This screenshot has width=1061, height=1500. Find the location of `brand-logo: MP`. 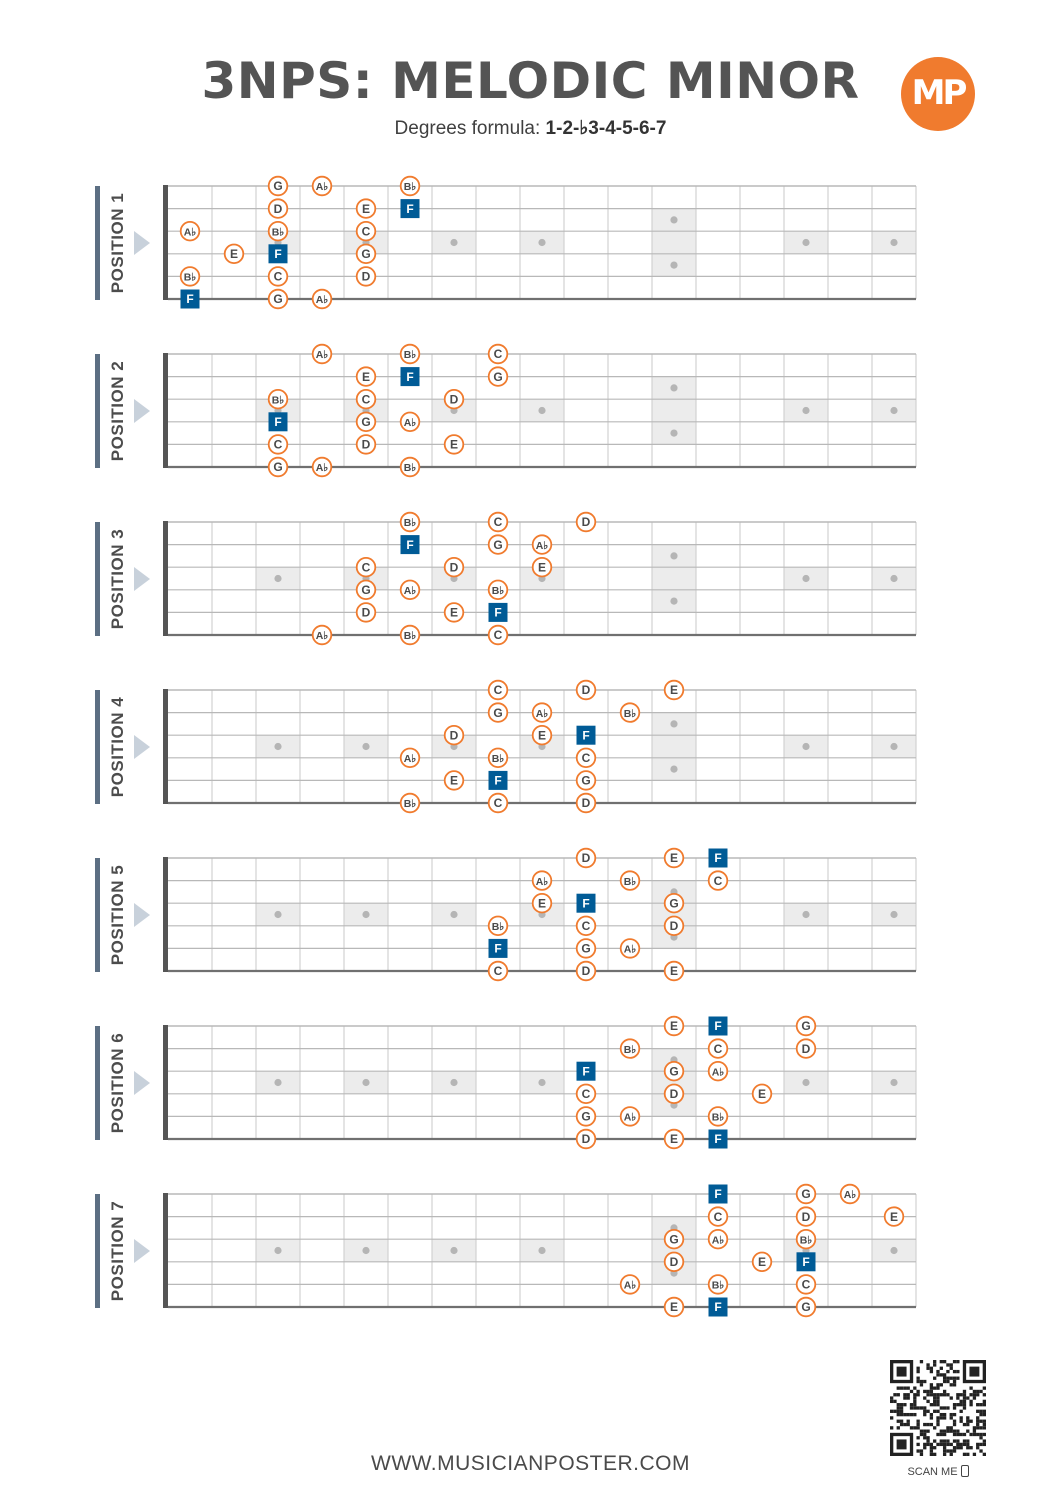

brand-logo: MP is located at coordinates (938, 94).